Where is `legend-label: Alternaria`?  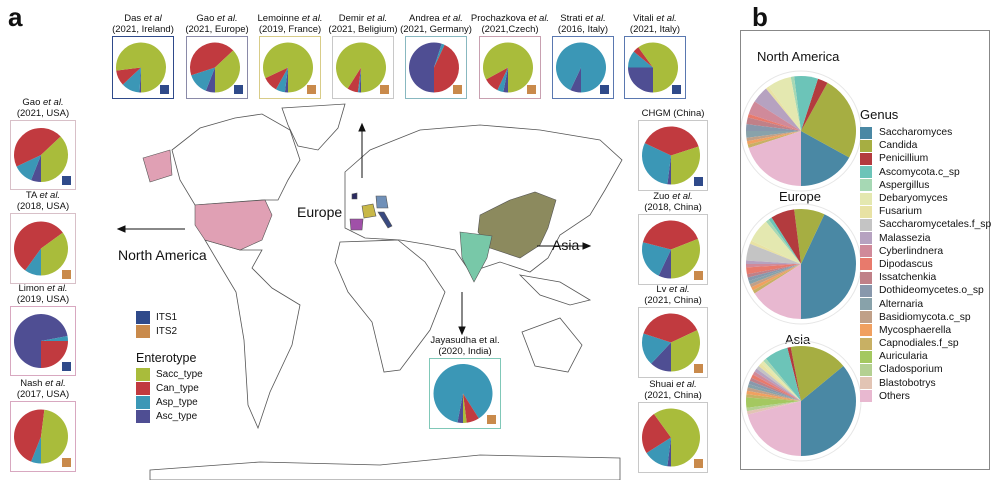
legend-label: Alternaria is located at coordinates (901, 304).